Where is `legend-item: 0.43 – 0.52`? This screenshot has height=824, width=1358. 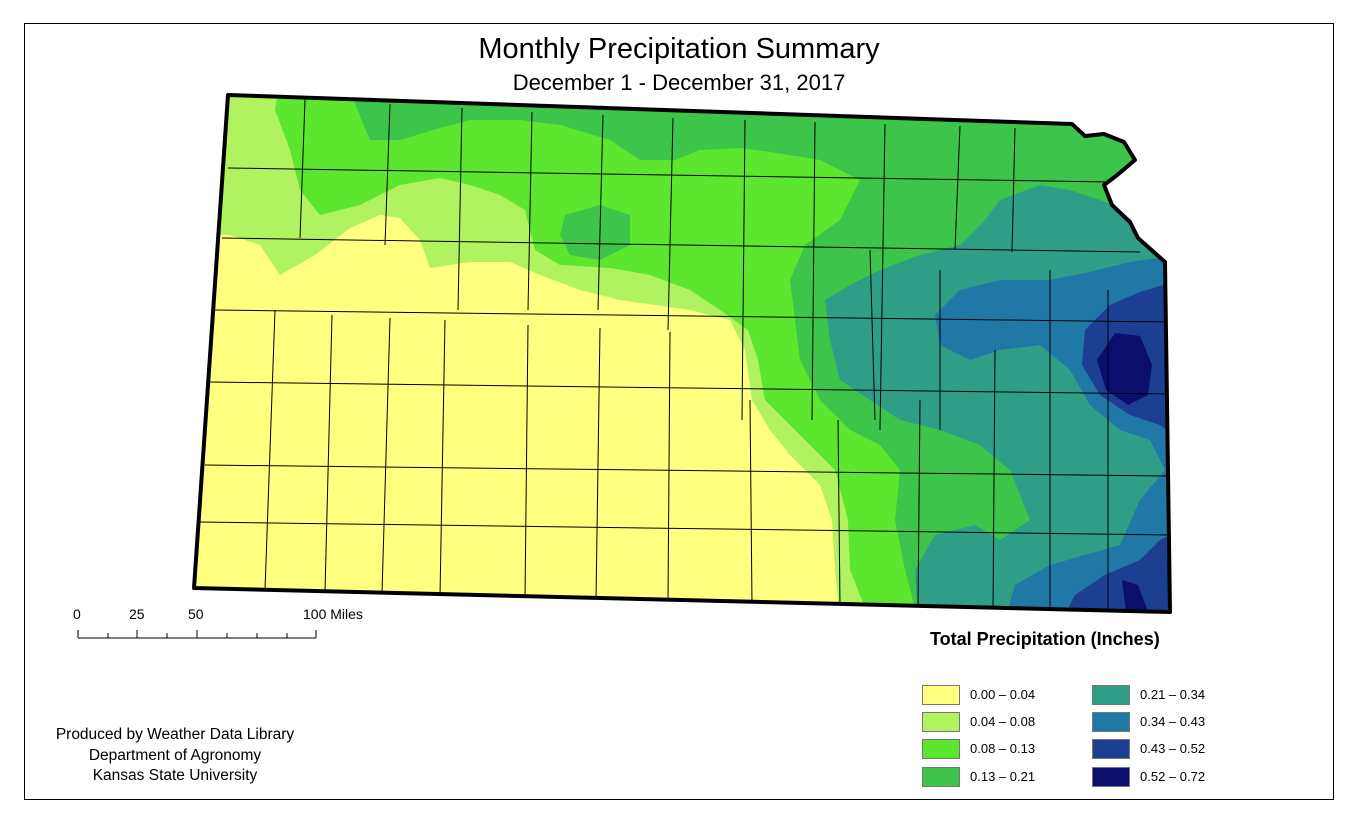
legend-item: 0.43 – 0.52 is located at coordinates (1192, 750).